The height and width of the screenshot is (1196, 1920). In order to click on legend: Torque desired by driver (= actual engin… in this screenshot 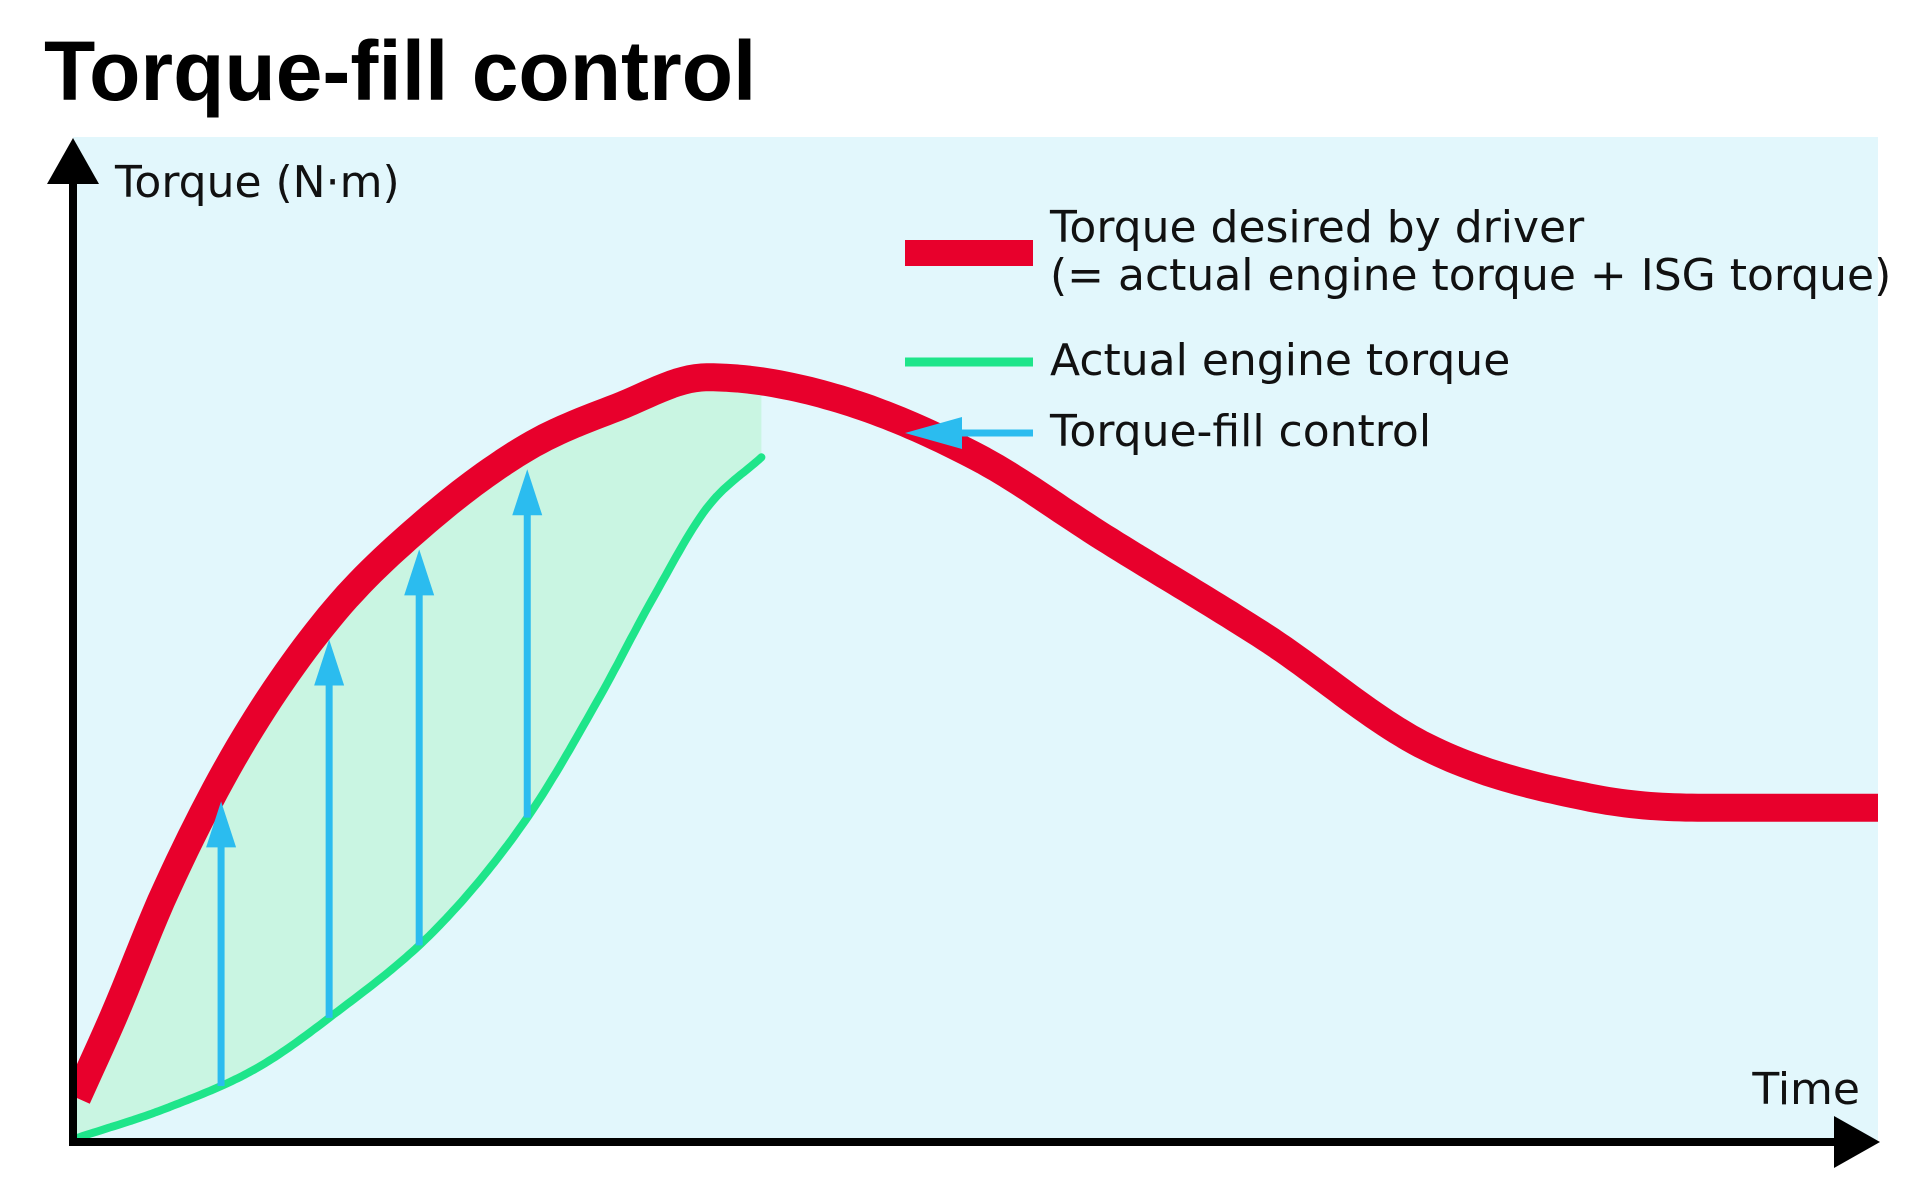, I will do `click(1398, 329)`.